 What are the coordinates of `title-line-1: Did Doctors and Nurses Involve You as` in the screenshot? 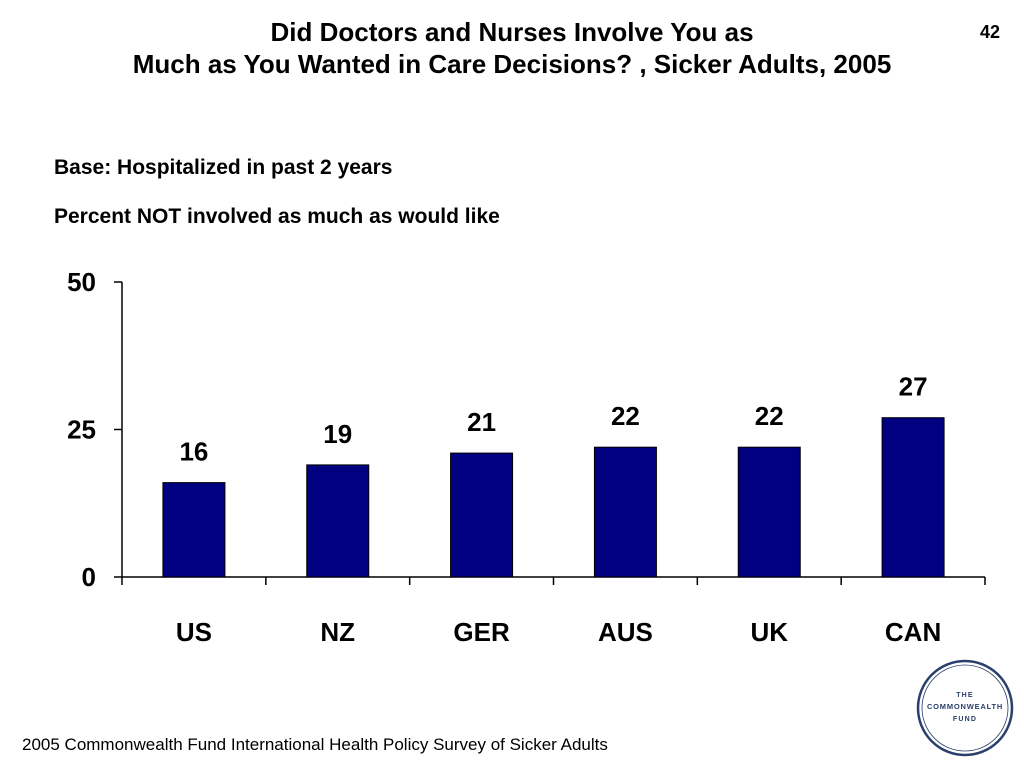 It's located at (512, 32).